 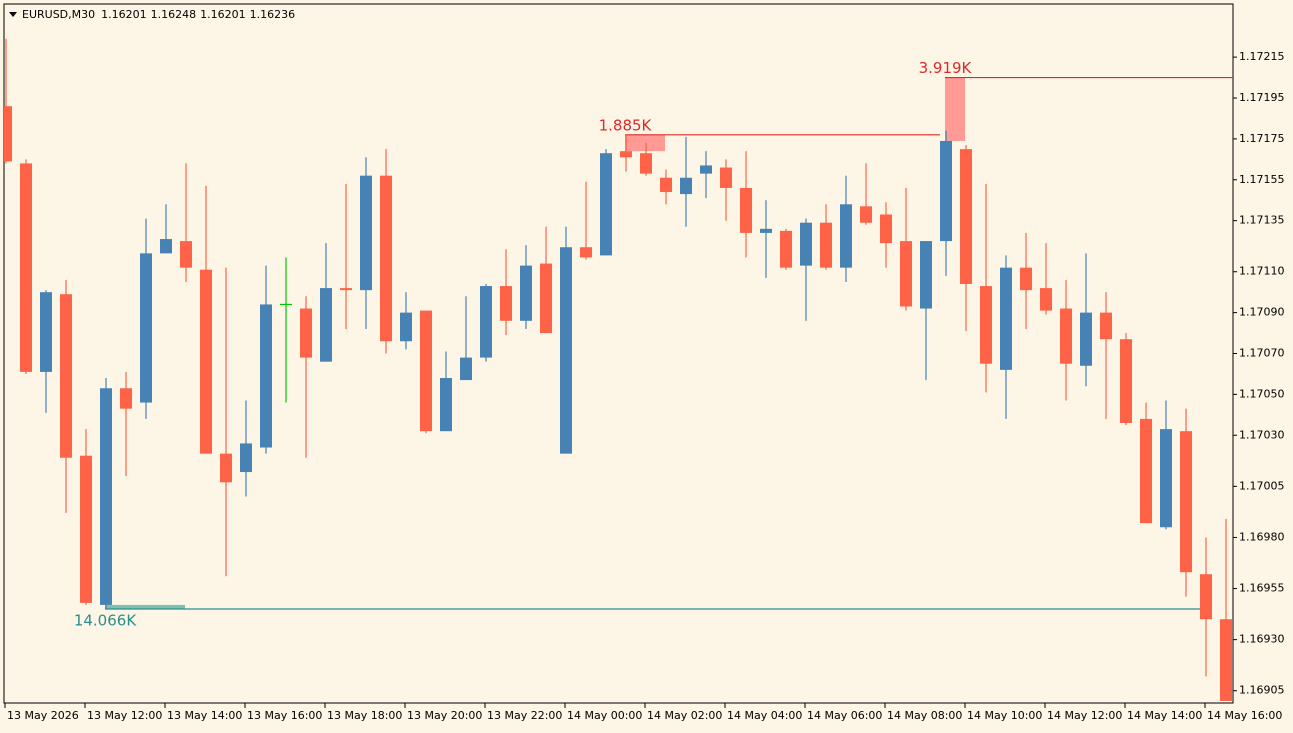 I want to click on x-tick-label: 14 May 02:00, so click(x=684, y=715).